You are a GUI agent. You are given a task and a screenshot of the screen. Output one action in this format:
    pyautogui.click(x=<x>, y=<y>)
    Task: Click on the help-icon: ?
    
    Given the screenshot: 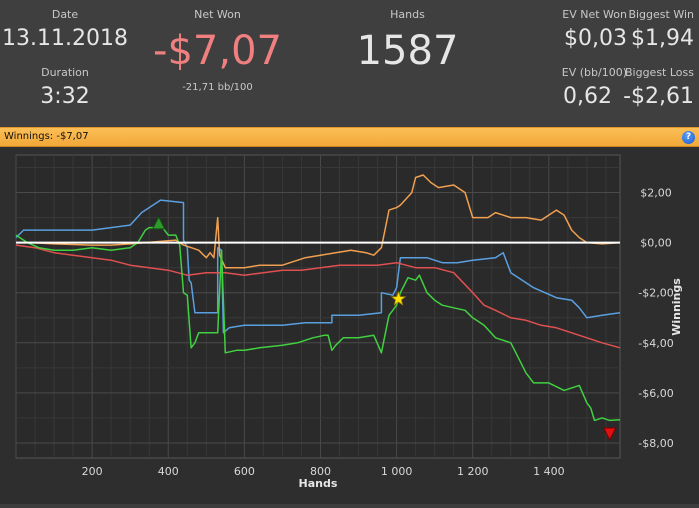 What is the action you would take?
    pyautogui.click(x=688, y=137)
    